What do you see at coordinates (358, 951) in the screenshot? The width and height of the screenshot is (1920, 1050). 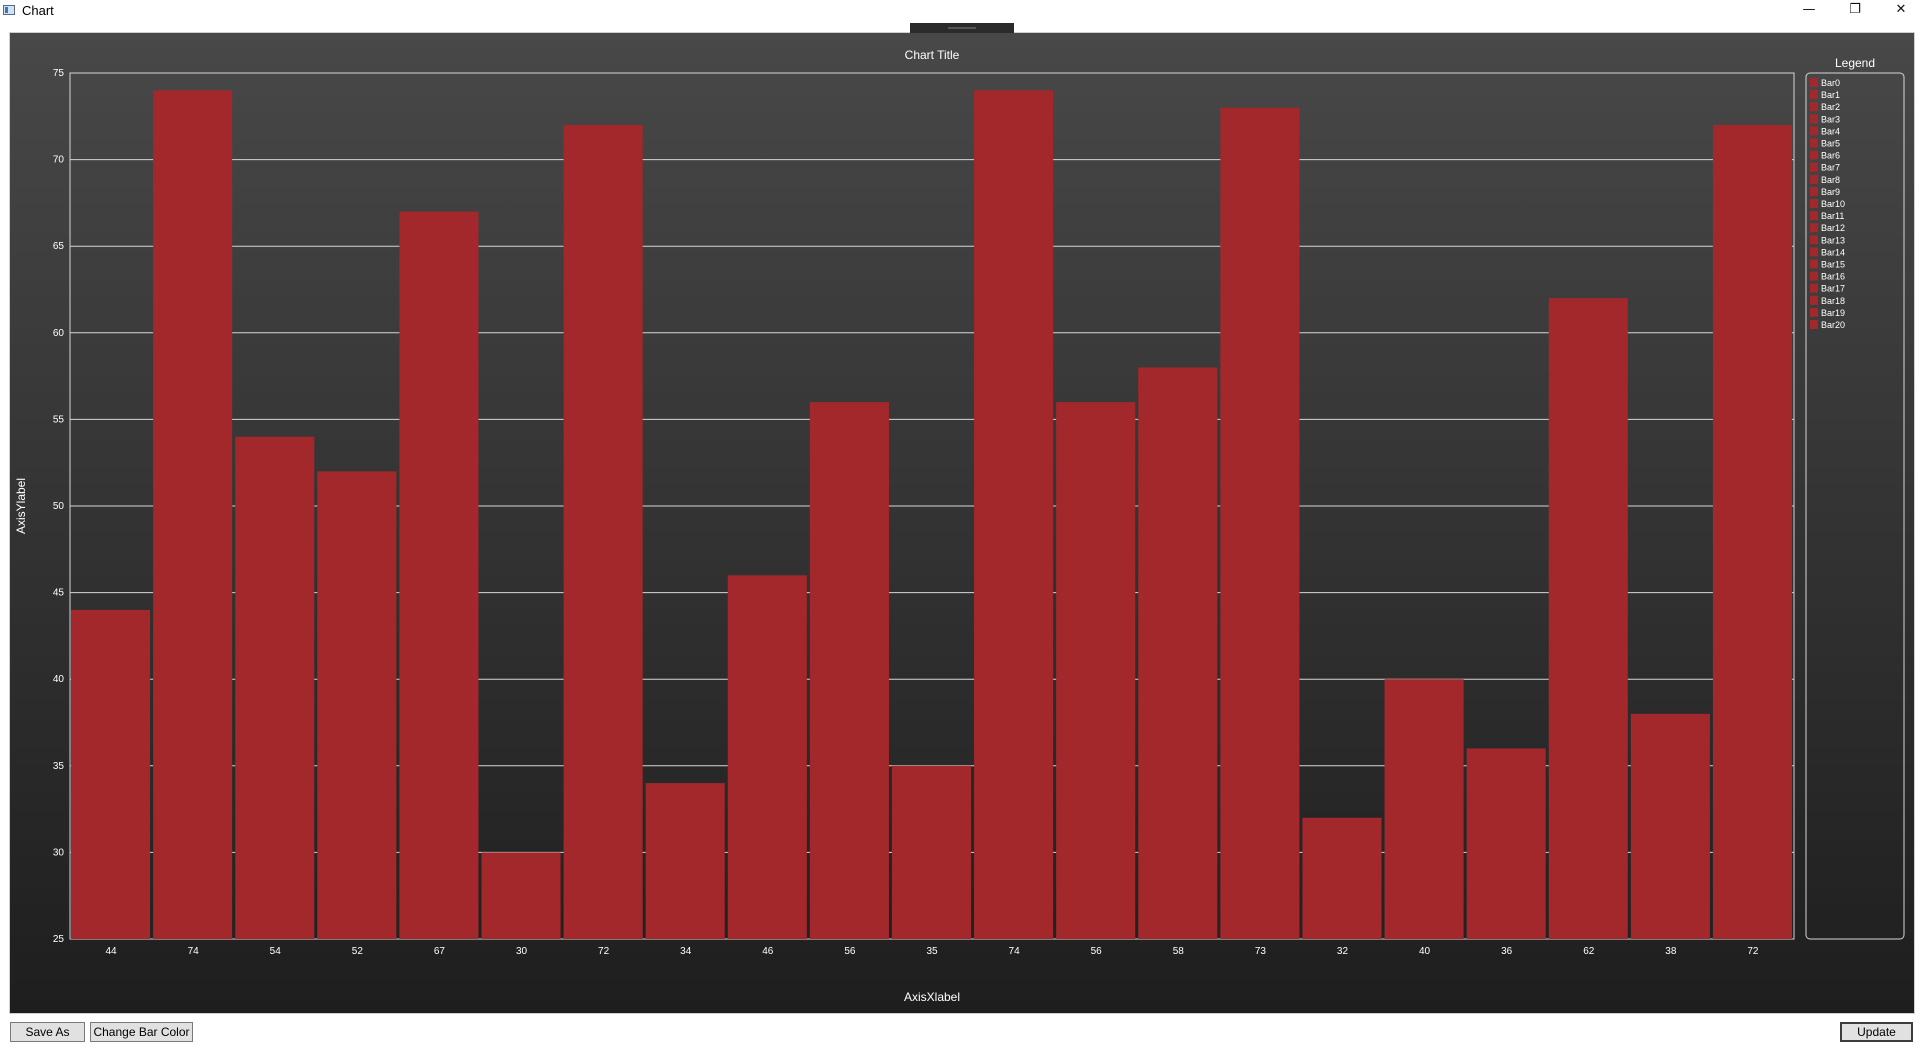 I see `x-tick-label: 52` at bounding box center [358, 951].